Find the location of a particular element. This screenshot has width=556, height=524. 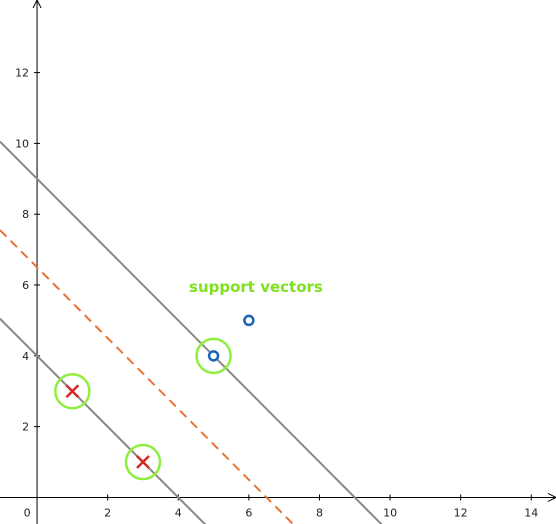

x-tick-label: 12 is located at coordinates (461, 512).